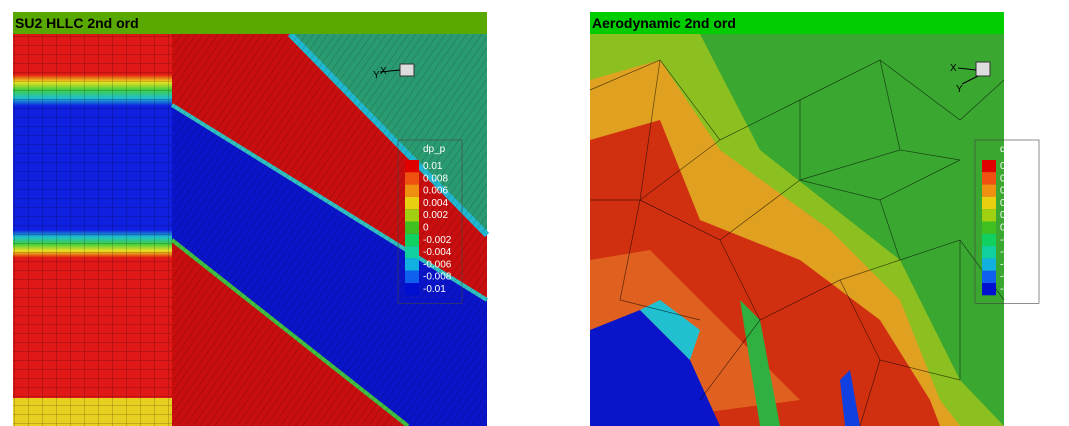 Image resolution: width=1069 pixels, height=426 pixels. Describe the element at coordinates (664, 23) in the screenshot. I see `panel-title: Aerodynamic 2nd ord` at that location.